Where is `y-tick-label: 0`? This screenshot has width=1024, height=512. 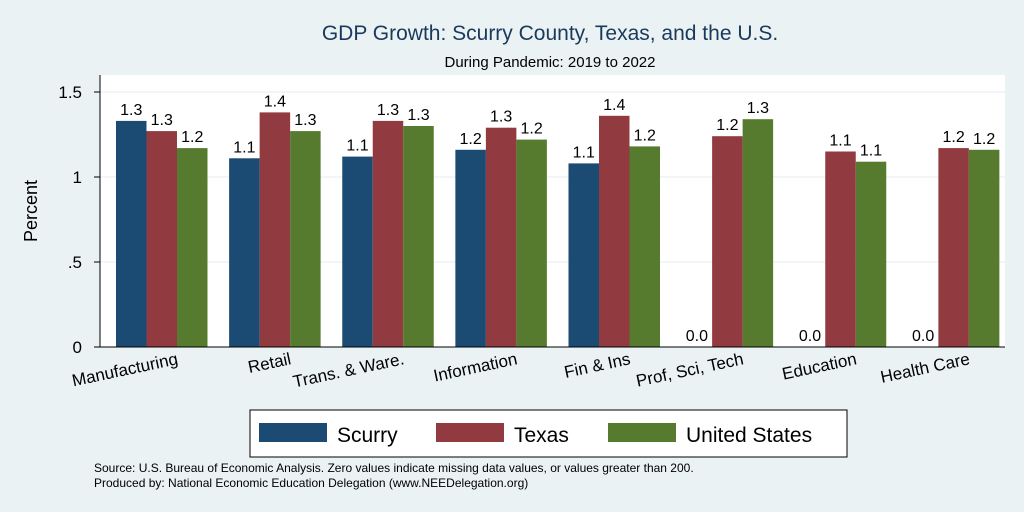 y-tick-label: 0 is located at coordinates (77, 347).